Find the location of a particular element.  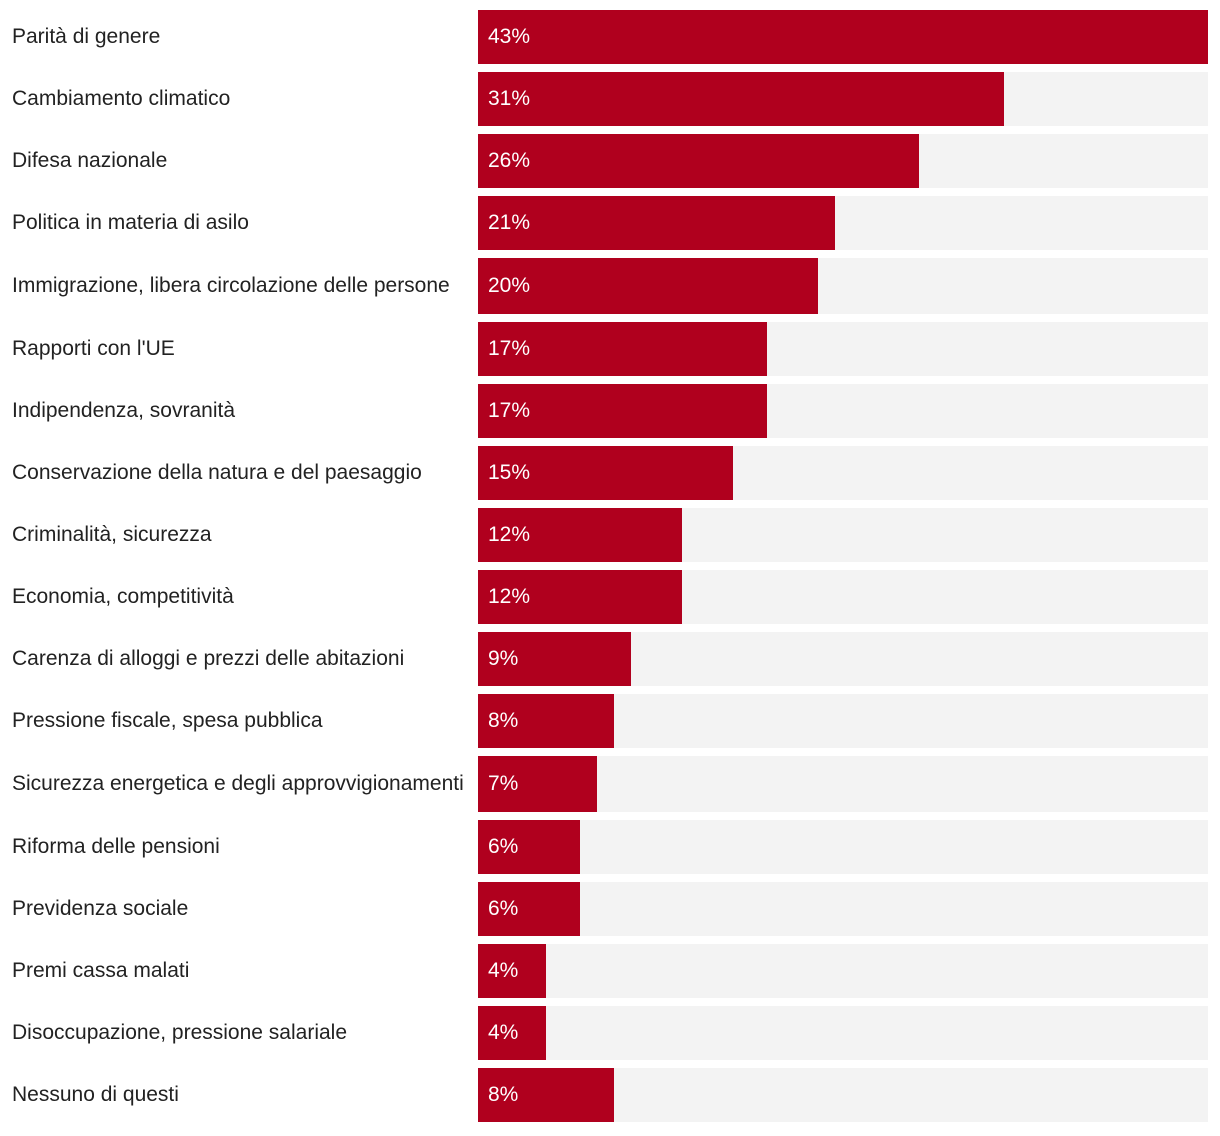

category-label: Difesa nazionale is located at coordinates (90, 160).